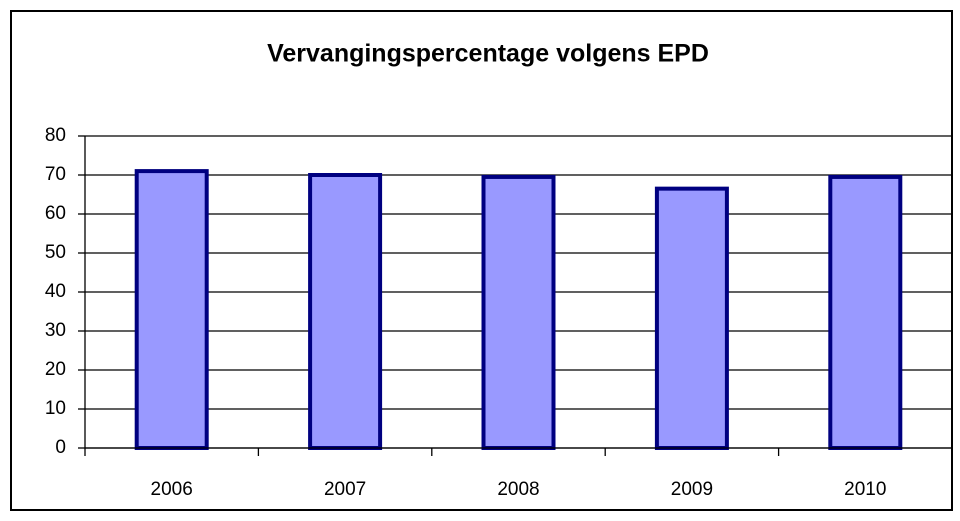 The height and width of the screenshot is (521, 960). I want to click on y-tick-label: 70, so click(55, 174).